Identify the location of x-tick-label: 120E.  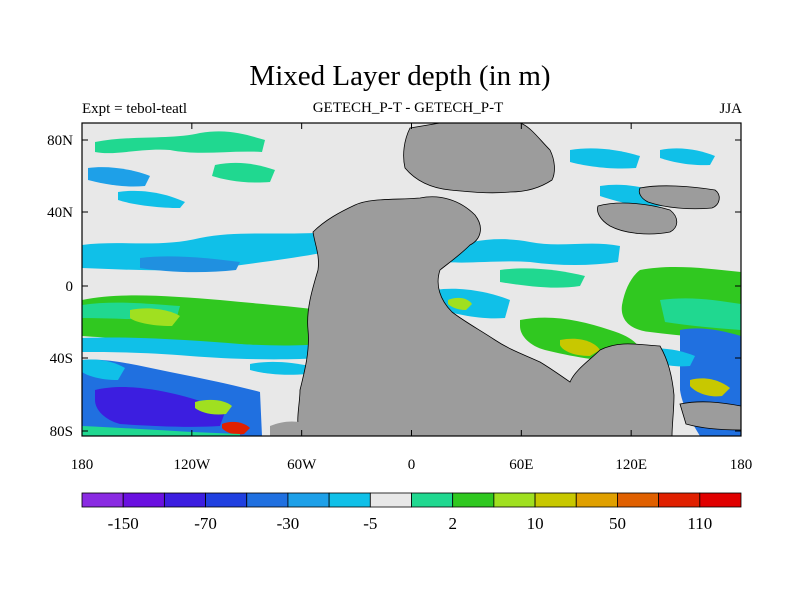
(631, 465).